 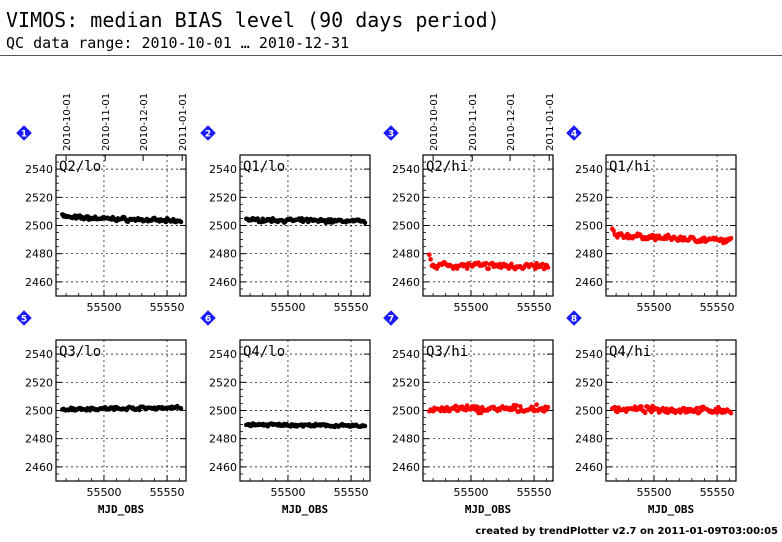 I want to click on panel-4: 4 2460 2480 2500 2520 2540 55500 55550 Q1/hi, so click(x=651, y=219).